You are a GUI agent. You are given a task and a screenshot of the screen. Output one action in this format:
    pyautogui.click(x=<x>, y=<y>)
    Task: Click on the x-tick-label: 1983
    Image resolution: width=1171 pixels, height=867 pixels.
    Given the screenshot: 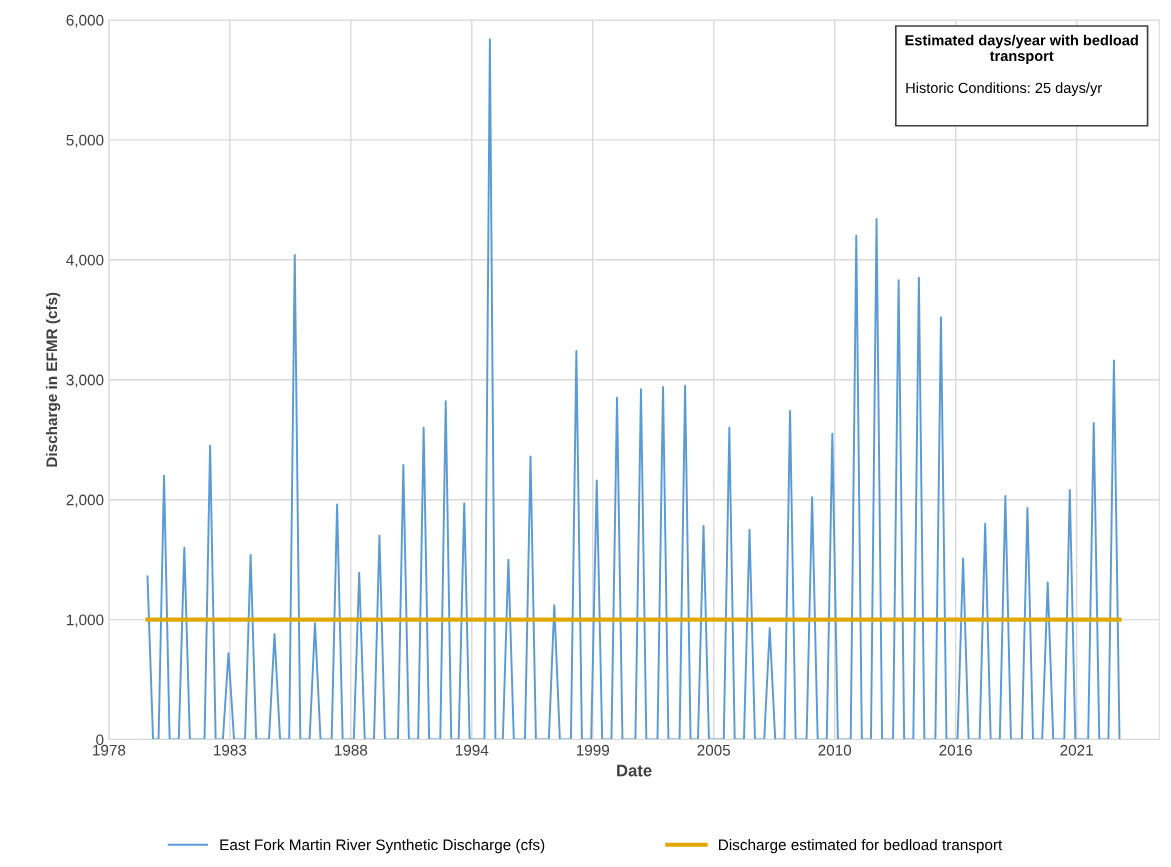 What is the action you would take?
    pyautogui.click(x=230, y=750)
    